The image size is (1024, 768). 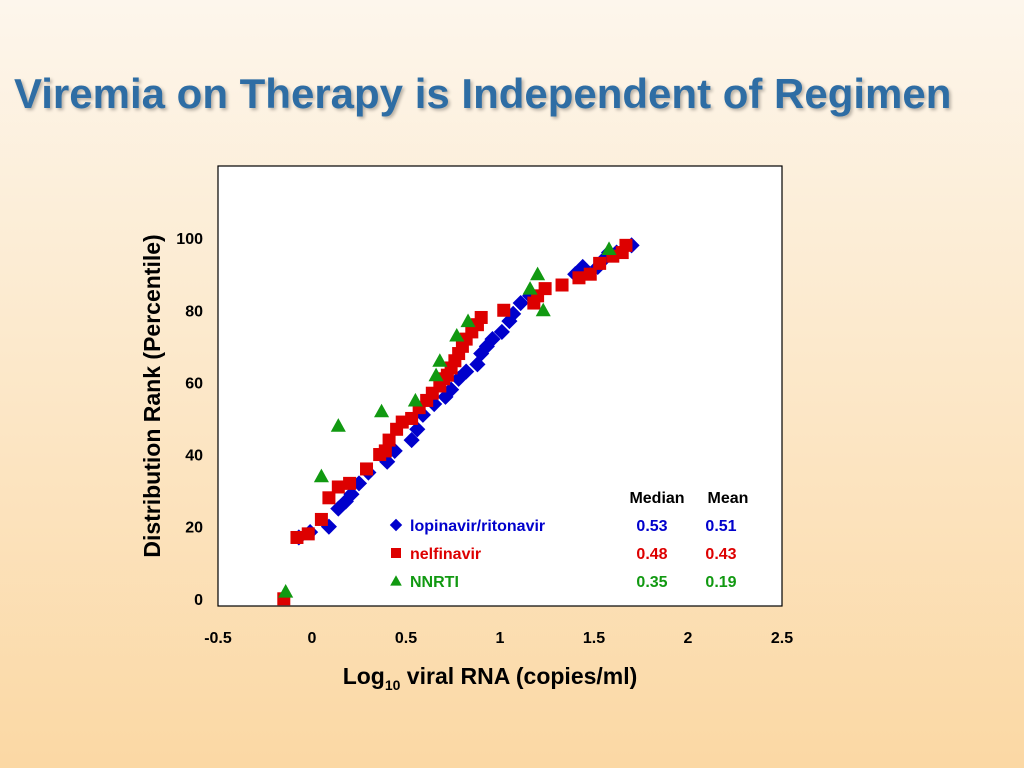 What do you see at coordinates (194, 456) in the screenshot?
I see `y-tick-label: 40` at bounding box center [194, 456].